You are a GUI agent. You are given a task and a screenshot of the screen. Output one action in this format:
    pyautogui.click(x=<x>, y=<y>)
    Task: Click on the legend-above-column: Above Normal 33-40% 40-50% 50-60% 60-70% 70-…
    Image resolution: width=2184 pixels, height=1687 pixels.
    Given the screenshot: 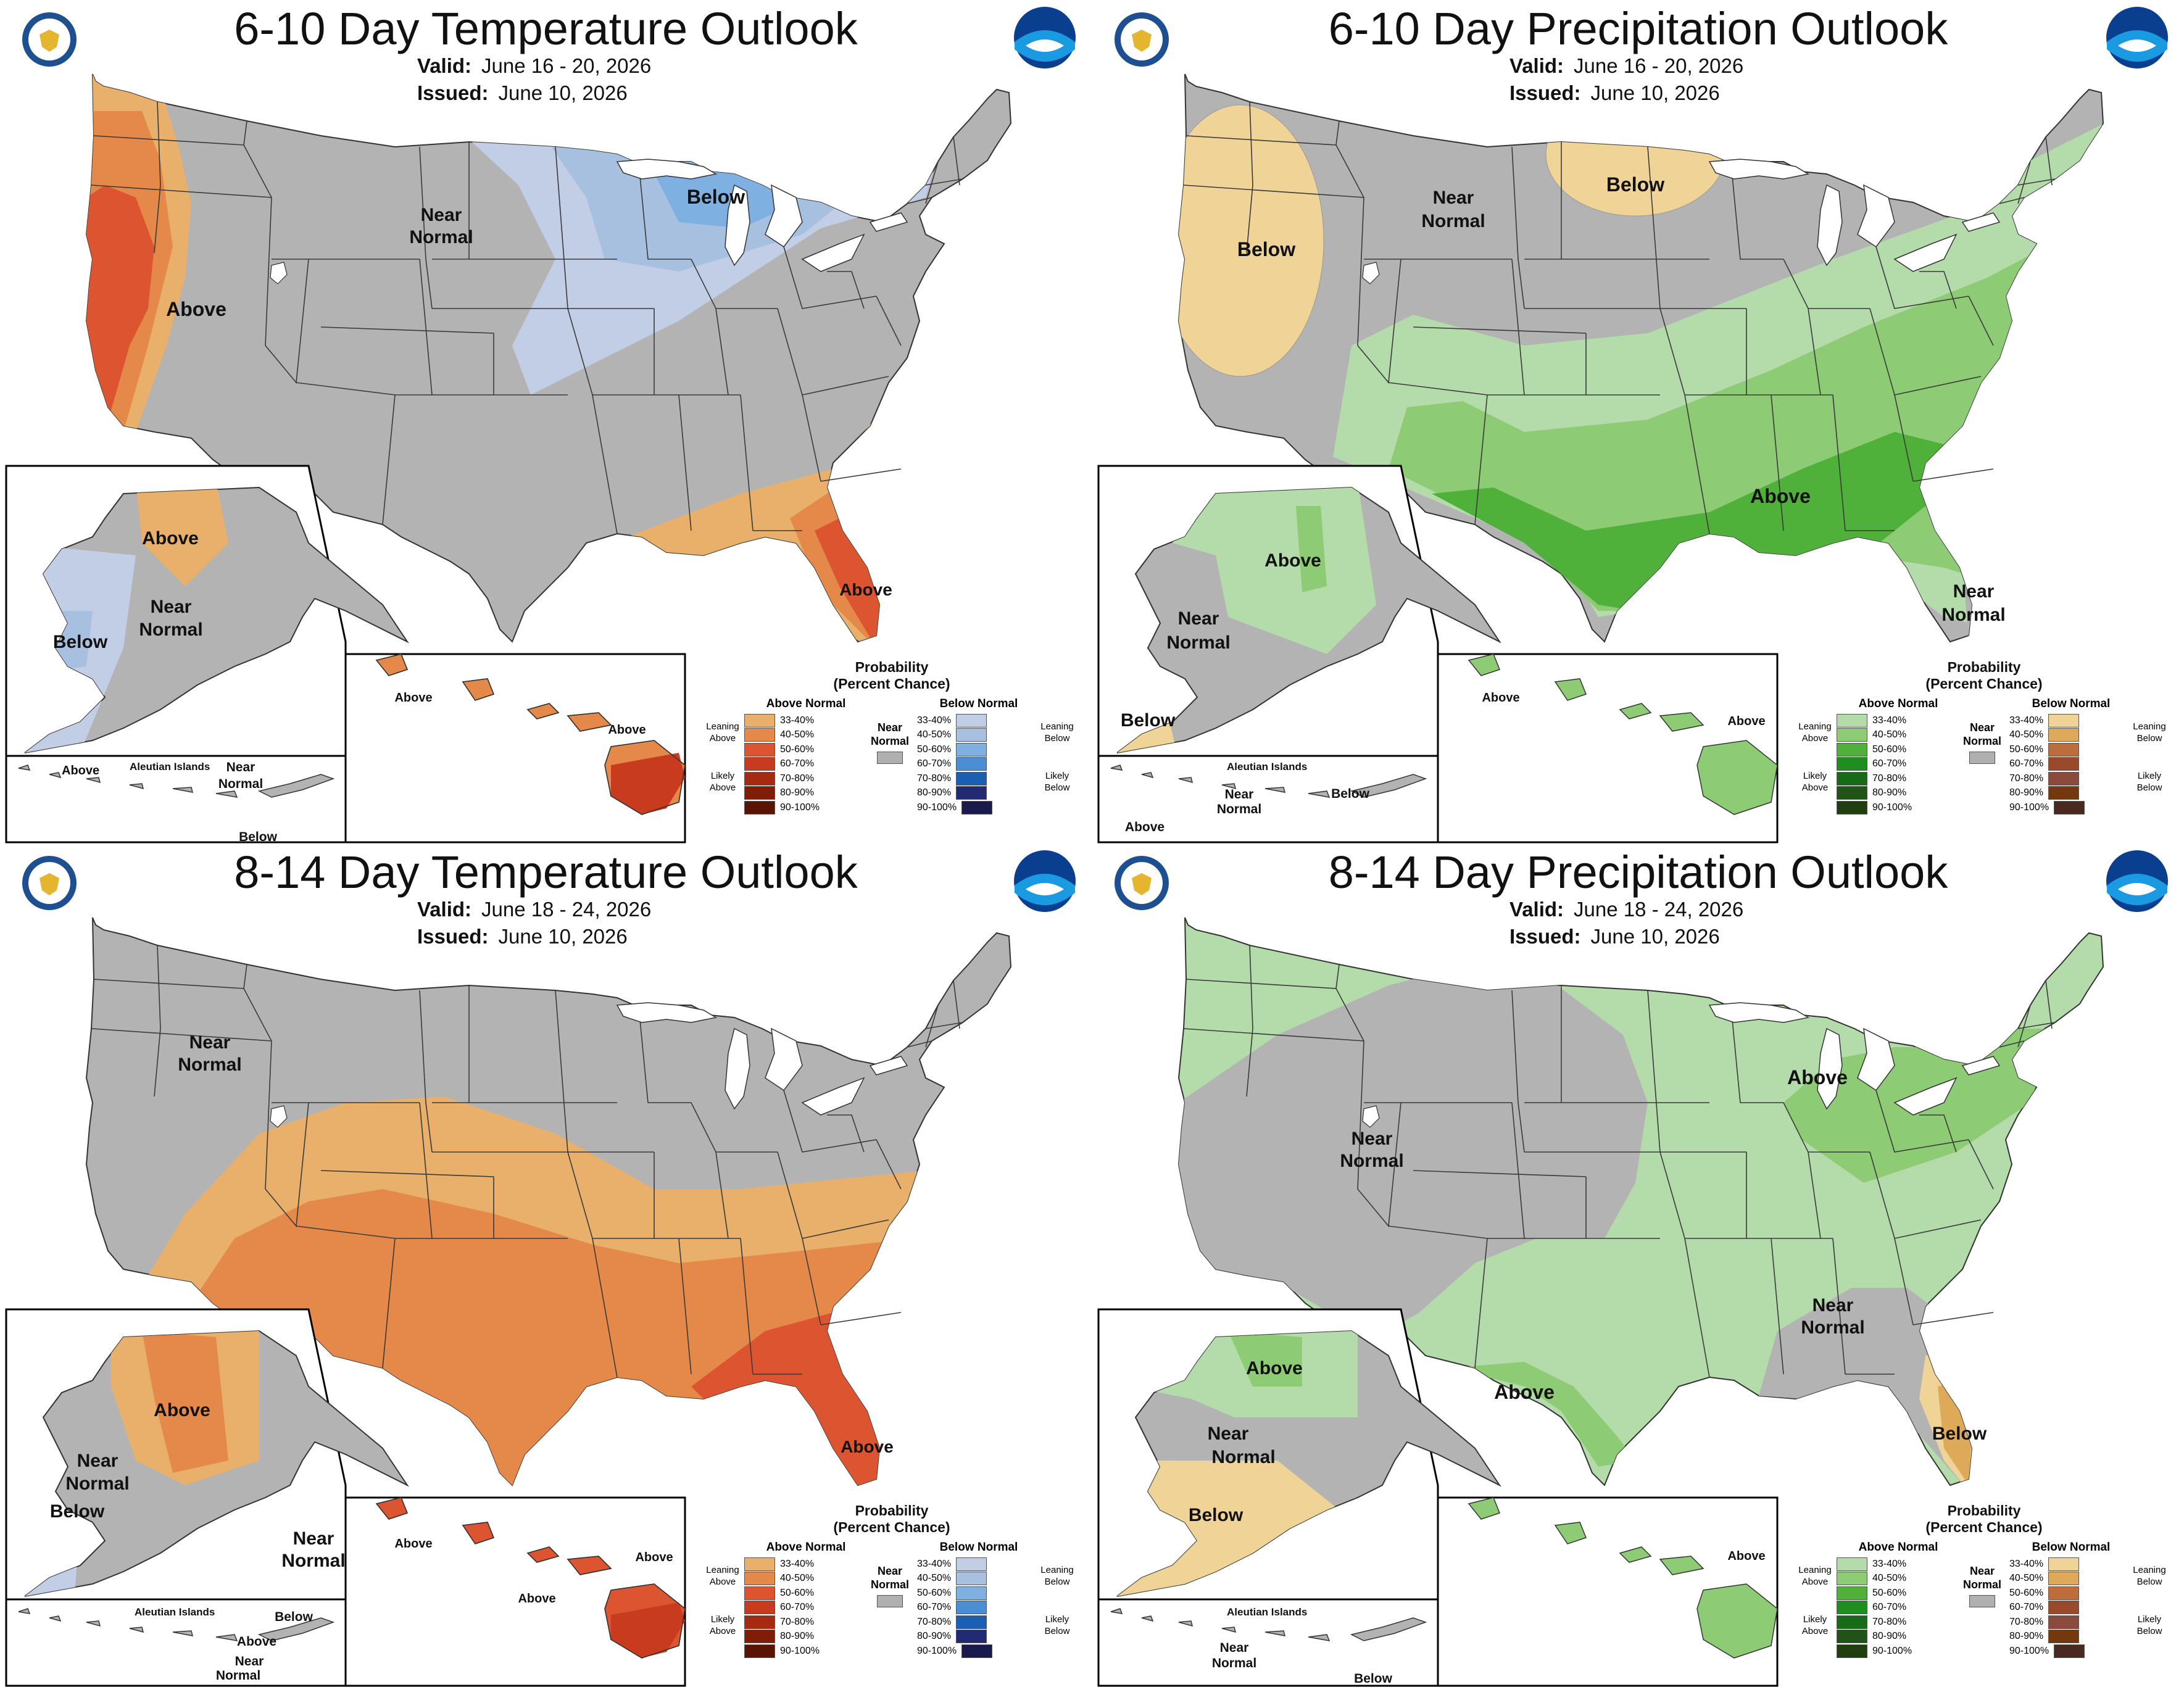 What is the action you would take?
    pyautogui.click(x=1899, y=1600)
    